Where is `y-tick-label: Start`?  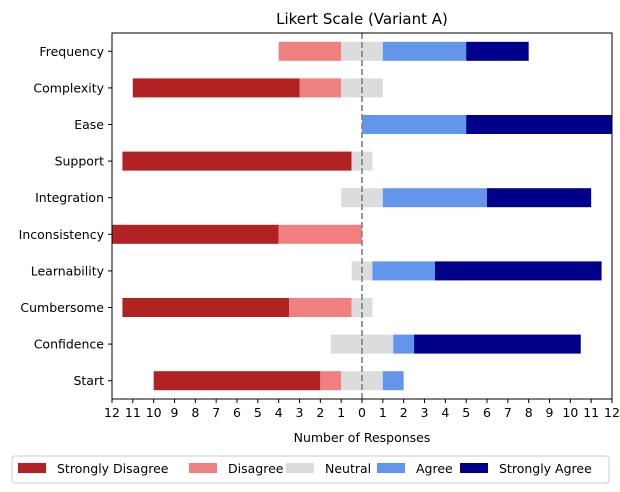
y-tick-label: Start is located at coordinates (88, 380).